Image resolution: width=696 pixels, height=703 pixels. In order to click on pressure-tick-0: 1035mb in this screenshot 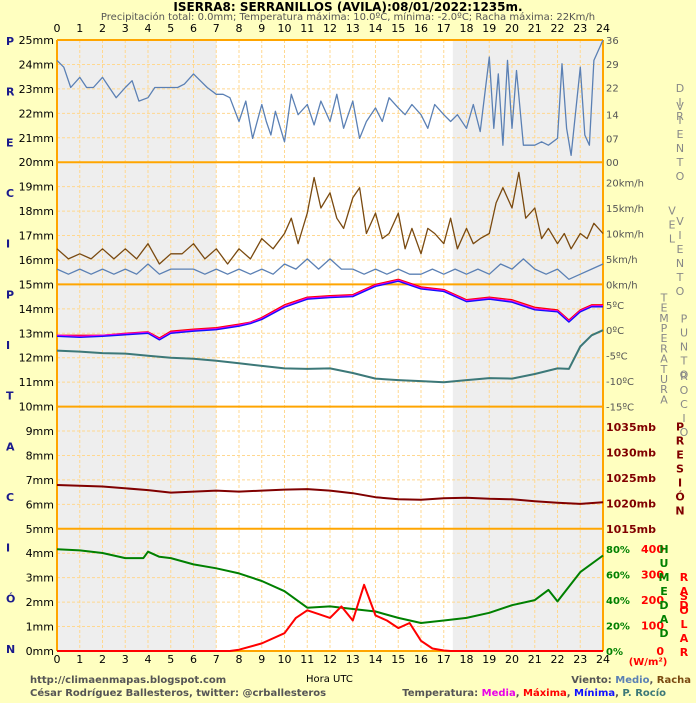, I will do `click(631, 427)`.